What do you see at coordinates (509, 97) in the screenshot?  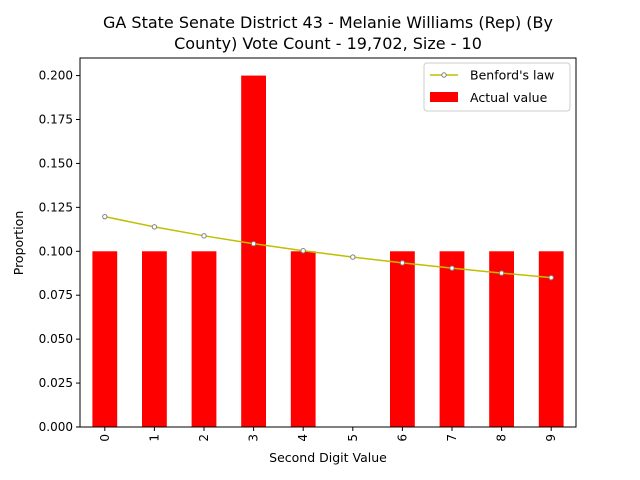 I see `legend-actual-label: Actual value` at bounding box center [509, 97].